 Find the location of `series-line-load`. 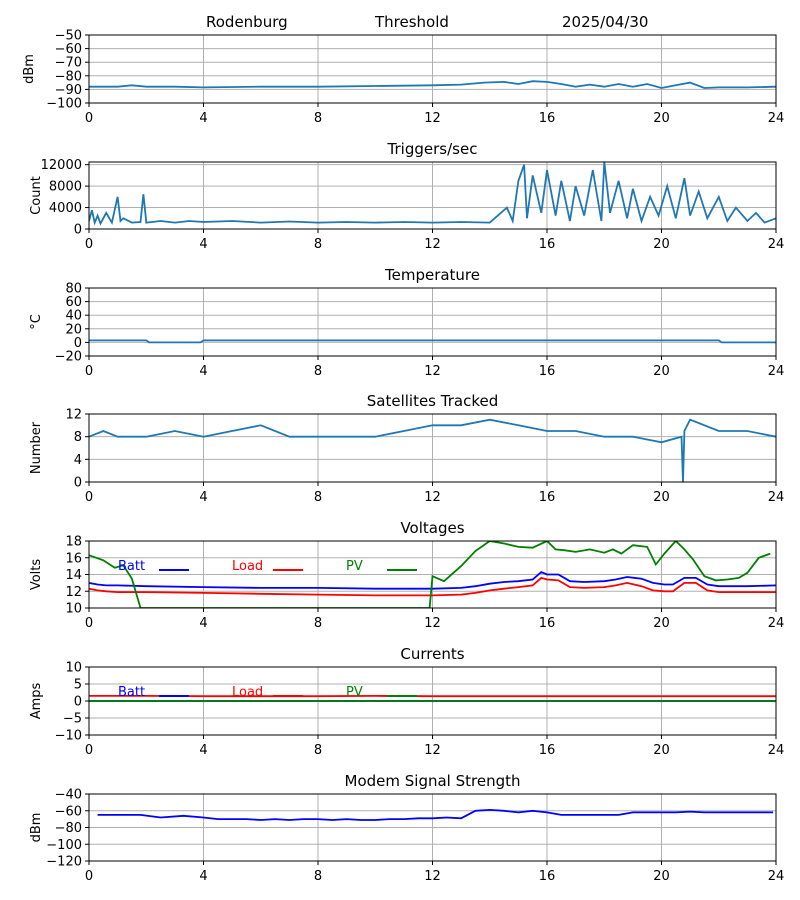

series-line-load is located at coordinates (432, 586).